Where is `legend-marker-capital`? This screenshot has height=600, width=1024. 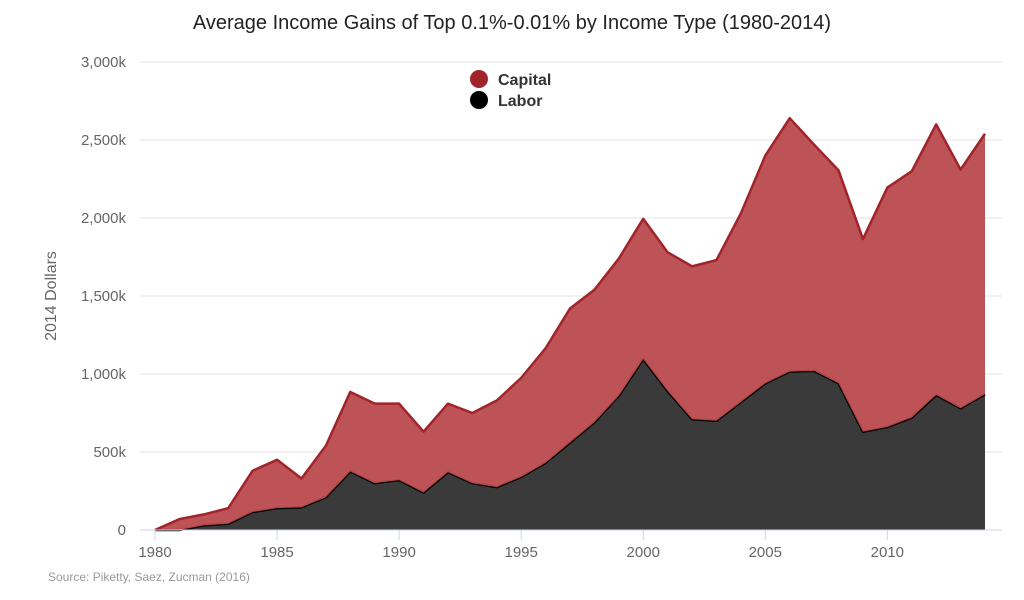 legend-marker-capital is located at coordinates (479, 79).